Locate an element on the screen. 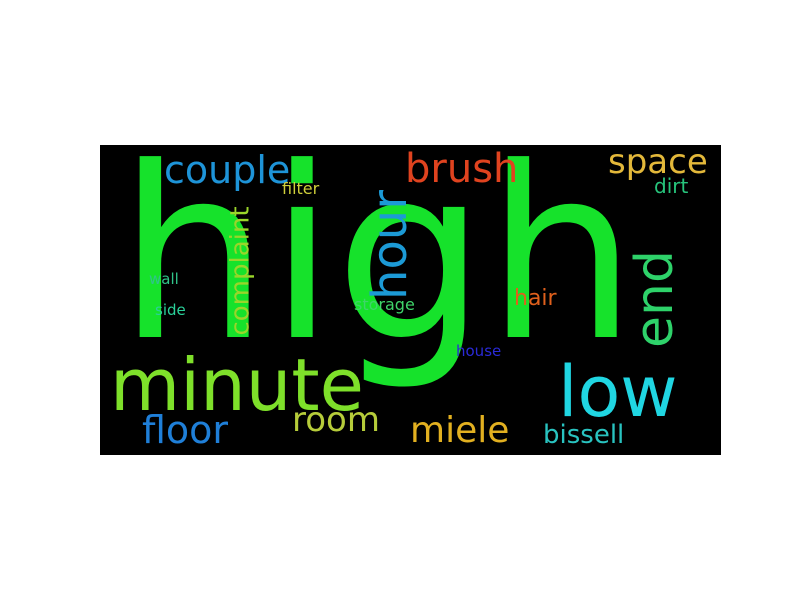 The width and height of the screenshot is (800, 600). word-end: end is located at coordinates (654, 299).